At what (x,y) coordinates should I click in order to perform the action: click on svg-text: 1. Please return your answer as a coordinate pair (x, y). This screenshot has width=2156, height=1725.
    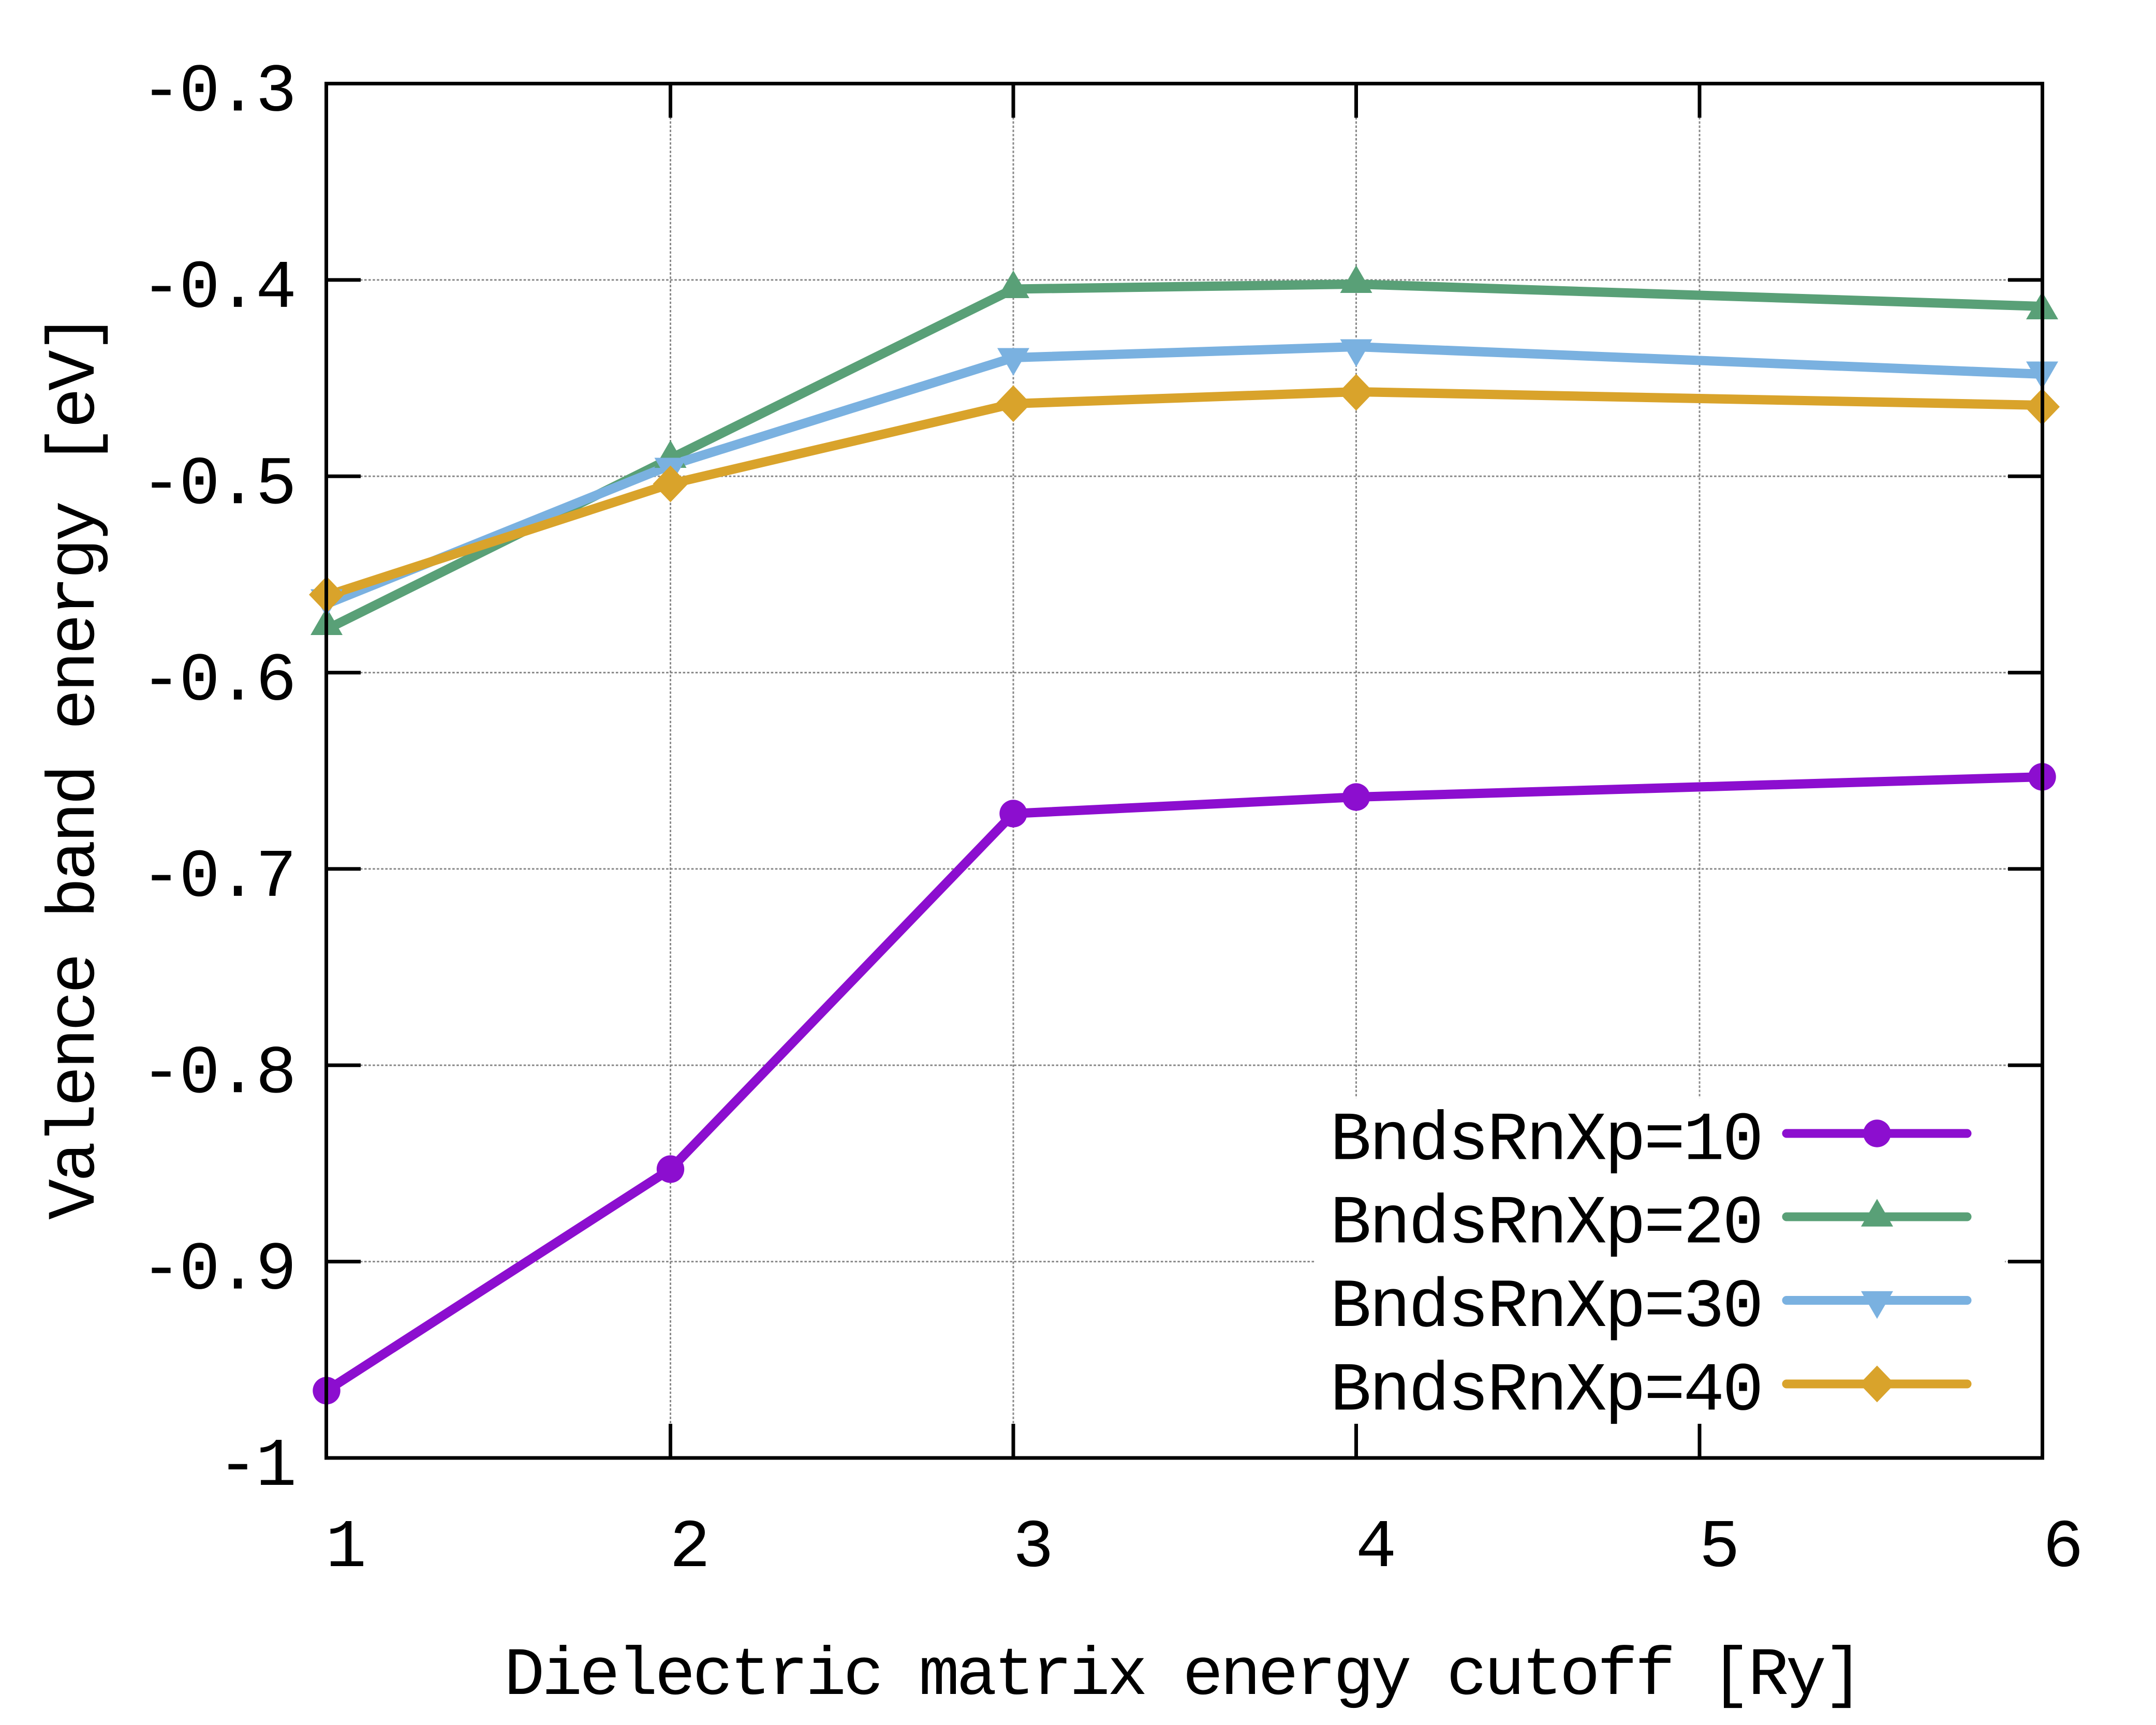
    Looking at the image, I should click on (345, 1548).